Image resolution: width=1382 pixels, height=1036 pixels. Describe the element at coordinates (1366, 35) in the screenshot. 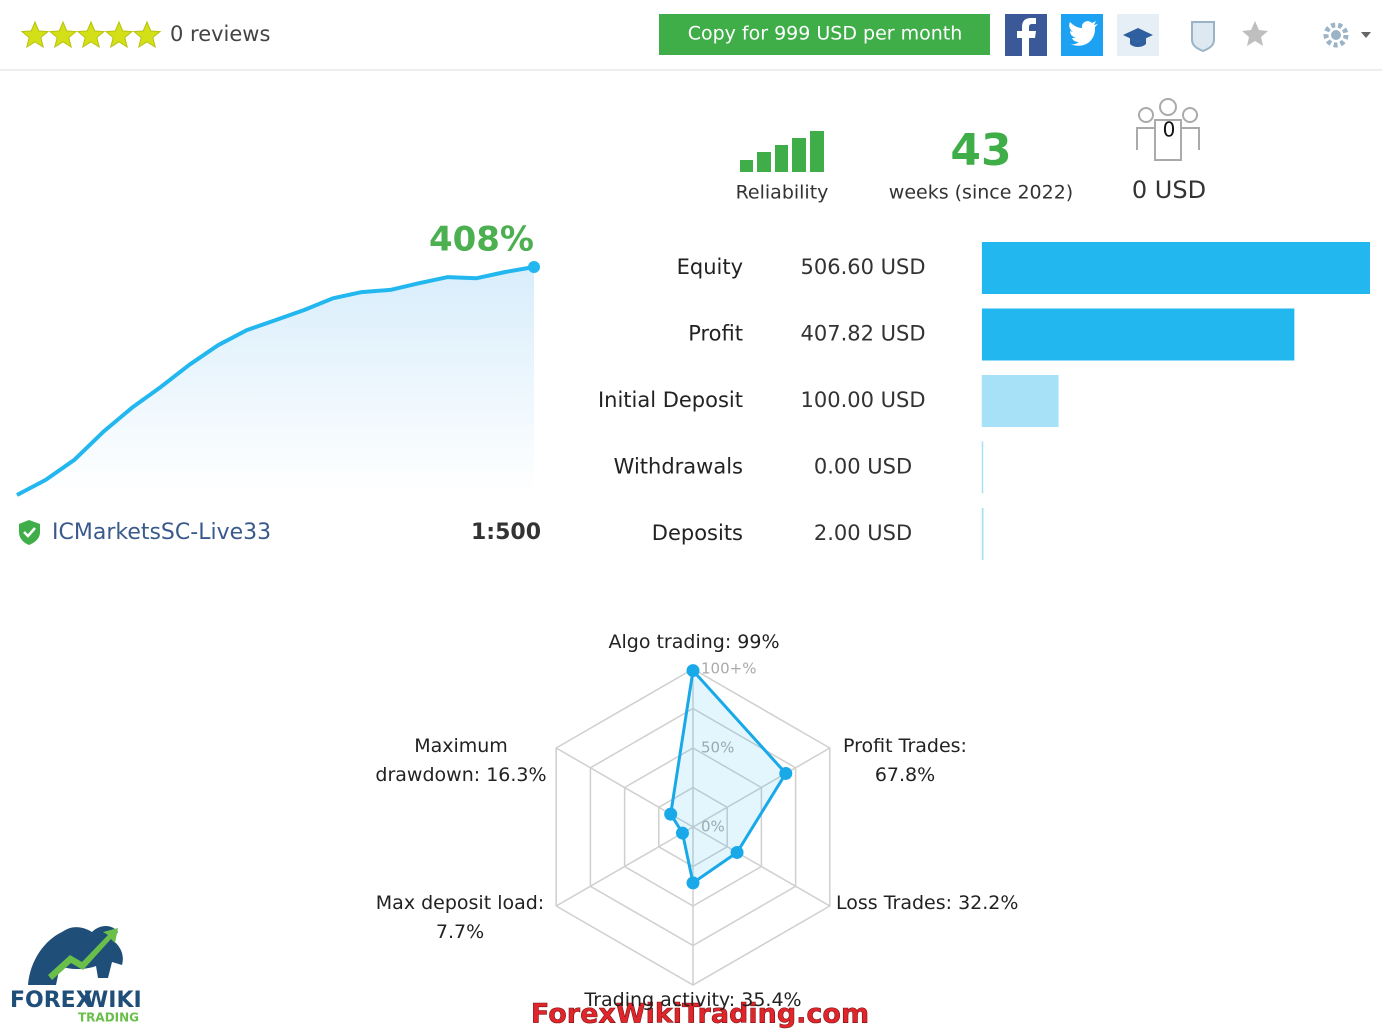

I see `caret` at that location.